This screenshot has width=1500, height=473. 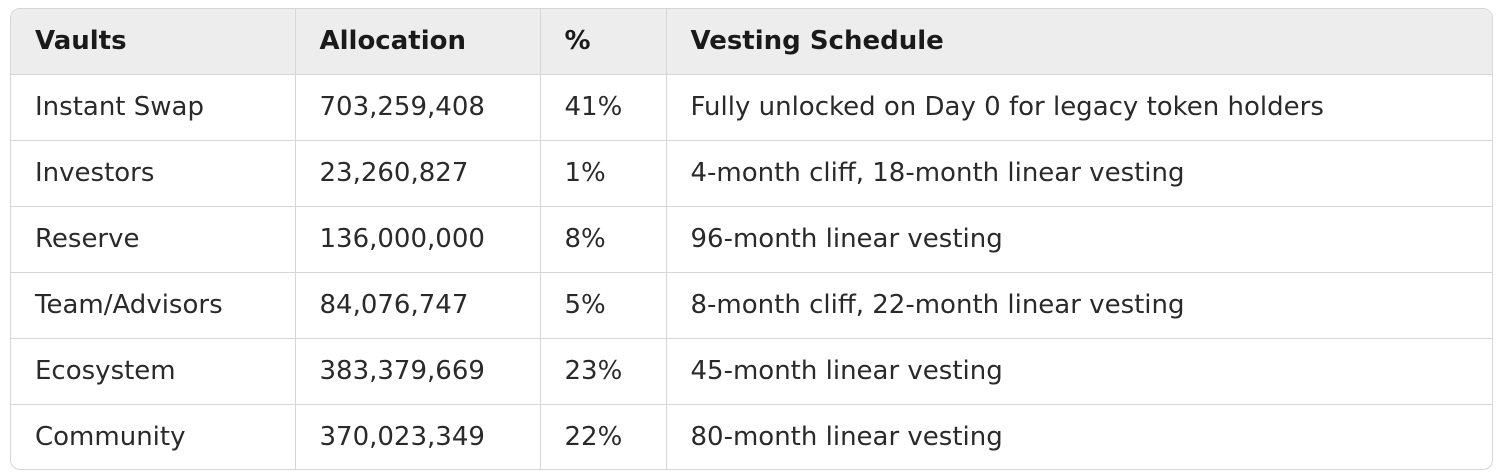 What do you see at coordinates (603, 305) in the screenshot?
I see `cell-percent: 5%` at bounding box center [603, 305].